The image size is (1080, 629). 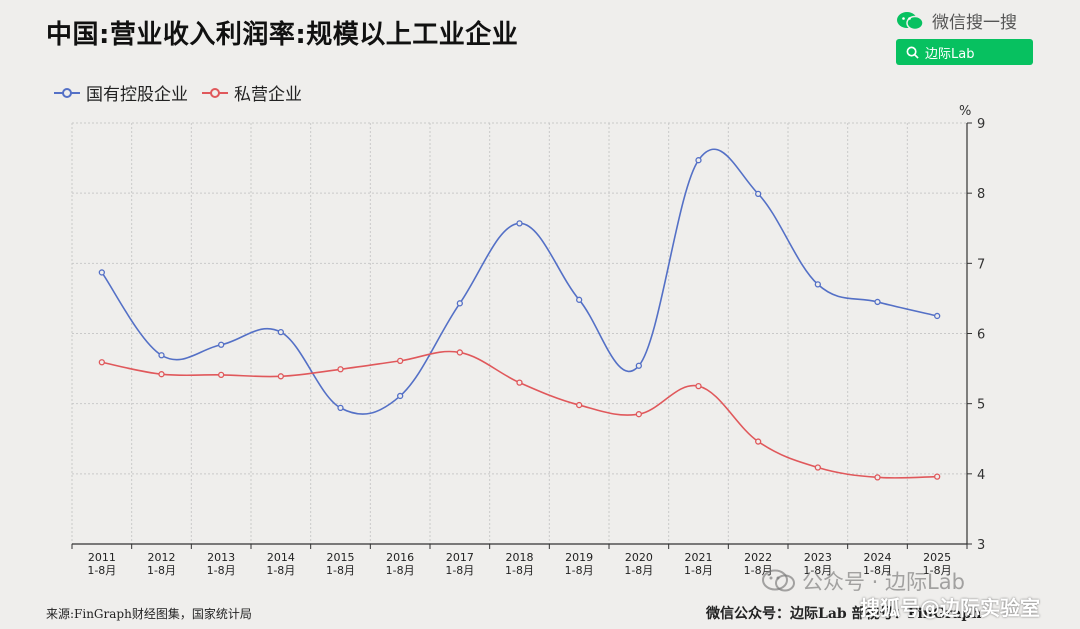 I want to click on search-icon, so click(x=912, y=52).